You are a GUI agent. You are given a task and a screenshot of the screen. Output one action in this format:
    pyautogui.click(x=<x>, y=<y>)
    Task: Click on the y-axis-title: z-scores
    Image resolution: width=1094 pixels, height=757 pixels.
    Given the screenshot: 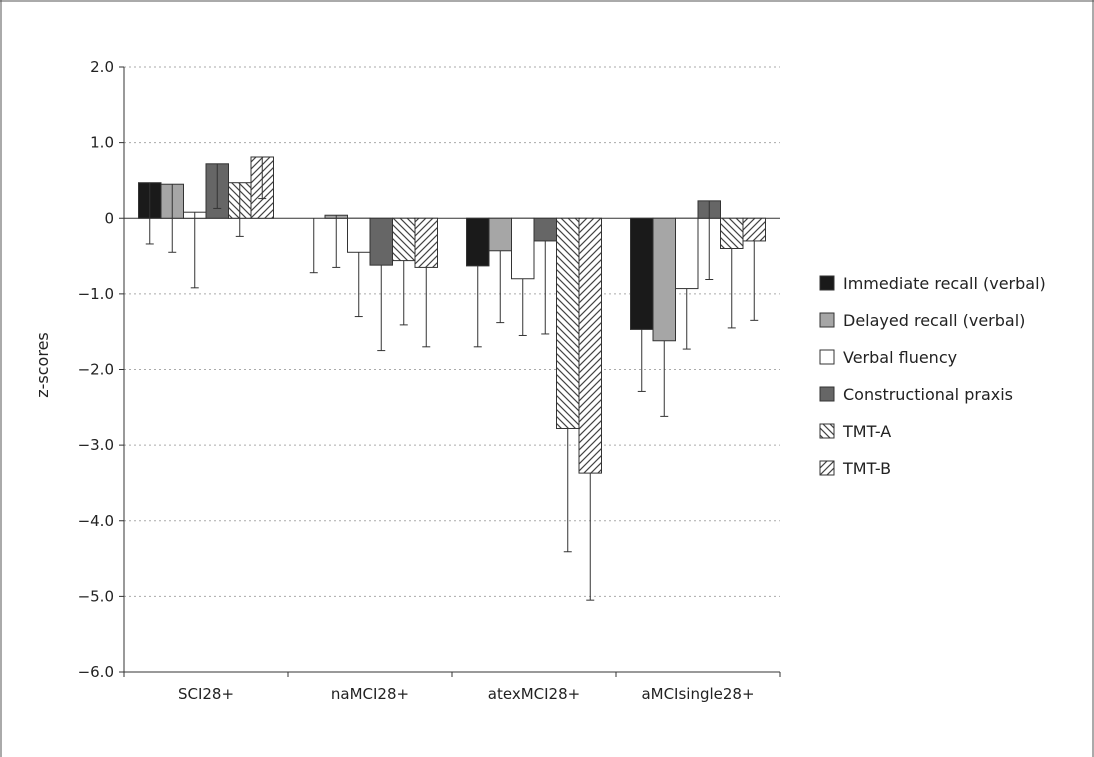 What is the action you would take?
    pyautogui.click(x=42, y=365)
    